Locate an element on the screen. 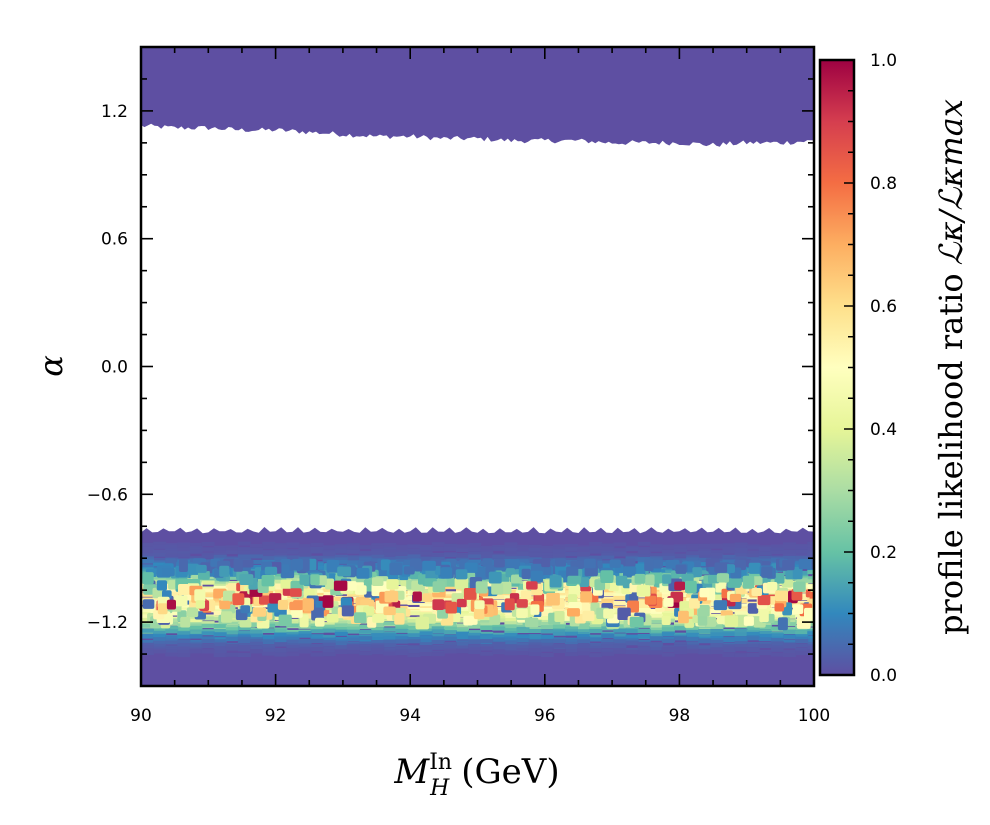 The image size is (990, 825). x-tick-label: 98 is located at coordinates (680, 716).